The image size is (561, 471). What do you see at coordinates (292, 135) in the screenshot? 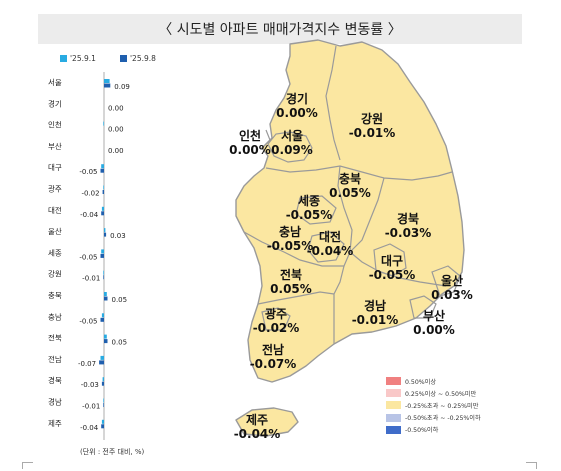
I see `map-region-name: 서울` at bounding box center [292, 135].